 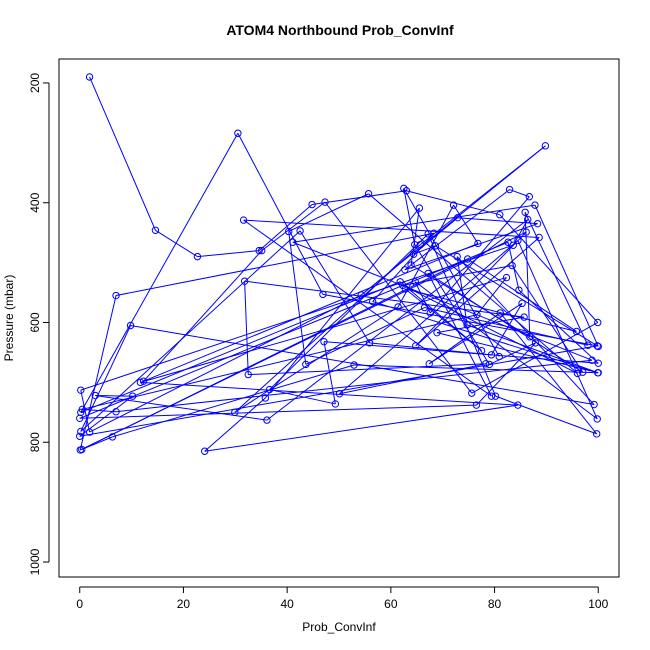 I want to click on x-tick-label: 20, so click(x=184, y=604).